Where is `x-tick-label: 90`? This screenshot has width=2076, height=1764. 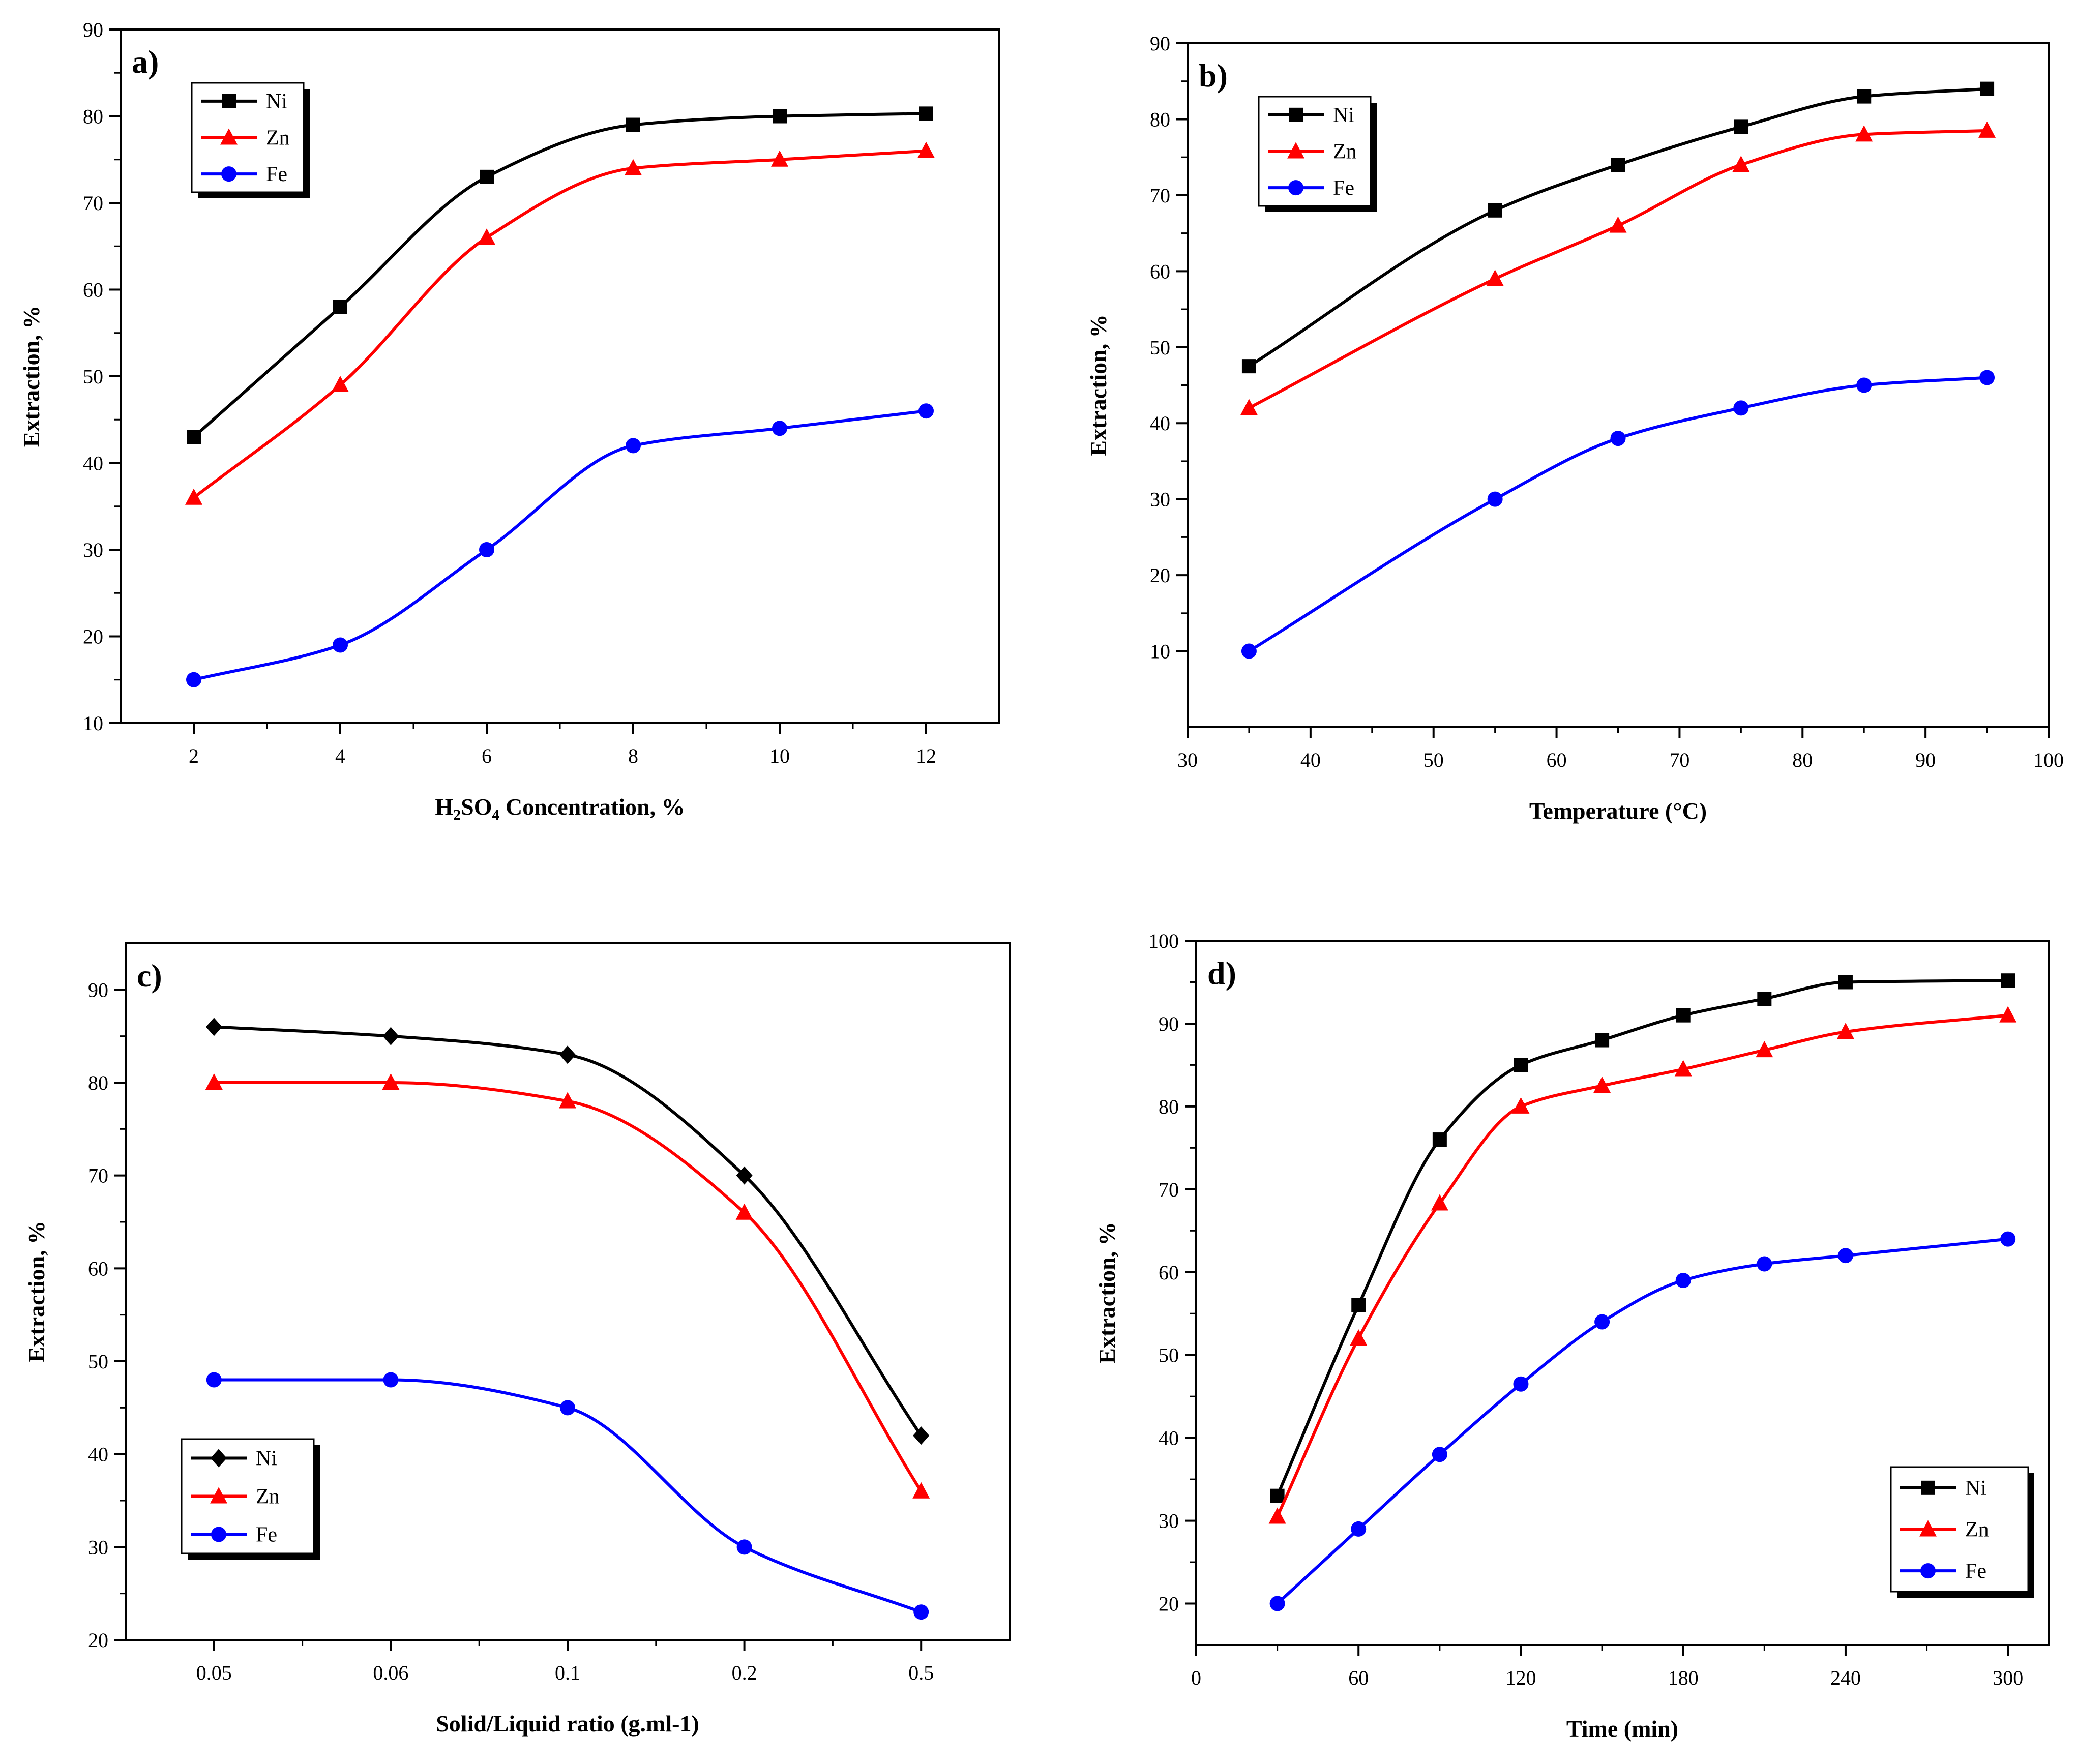 x-tick-label: 90 is located at coordinates (1925, 760).